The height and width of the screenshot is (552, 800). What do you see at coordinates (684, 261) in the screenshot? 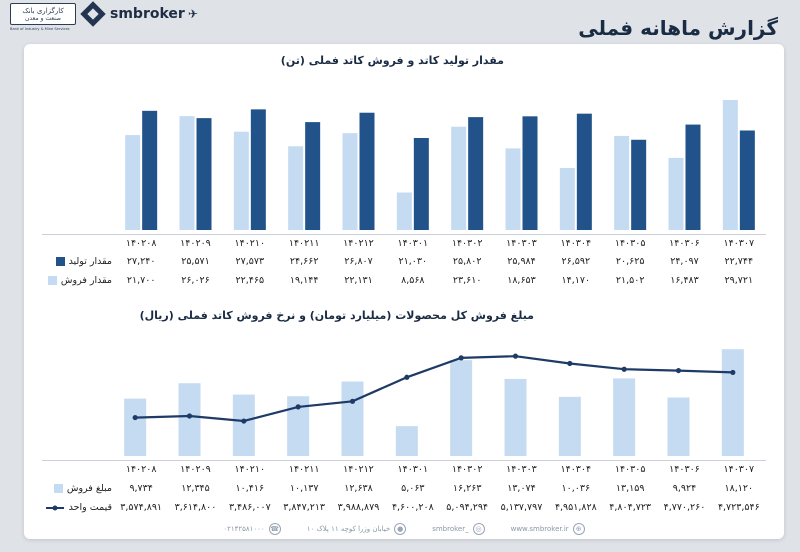
I see `chart1-production-cell: ۲۴,۰۹۷` at bounding box center [684, 261].